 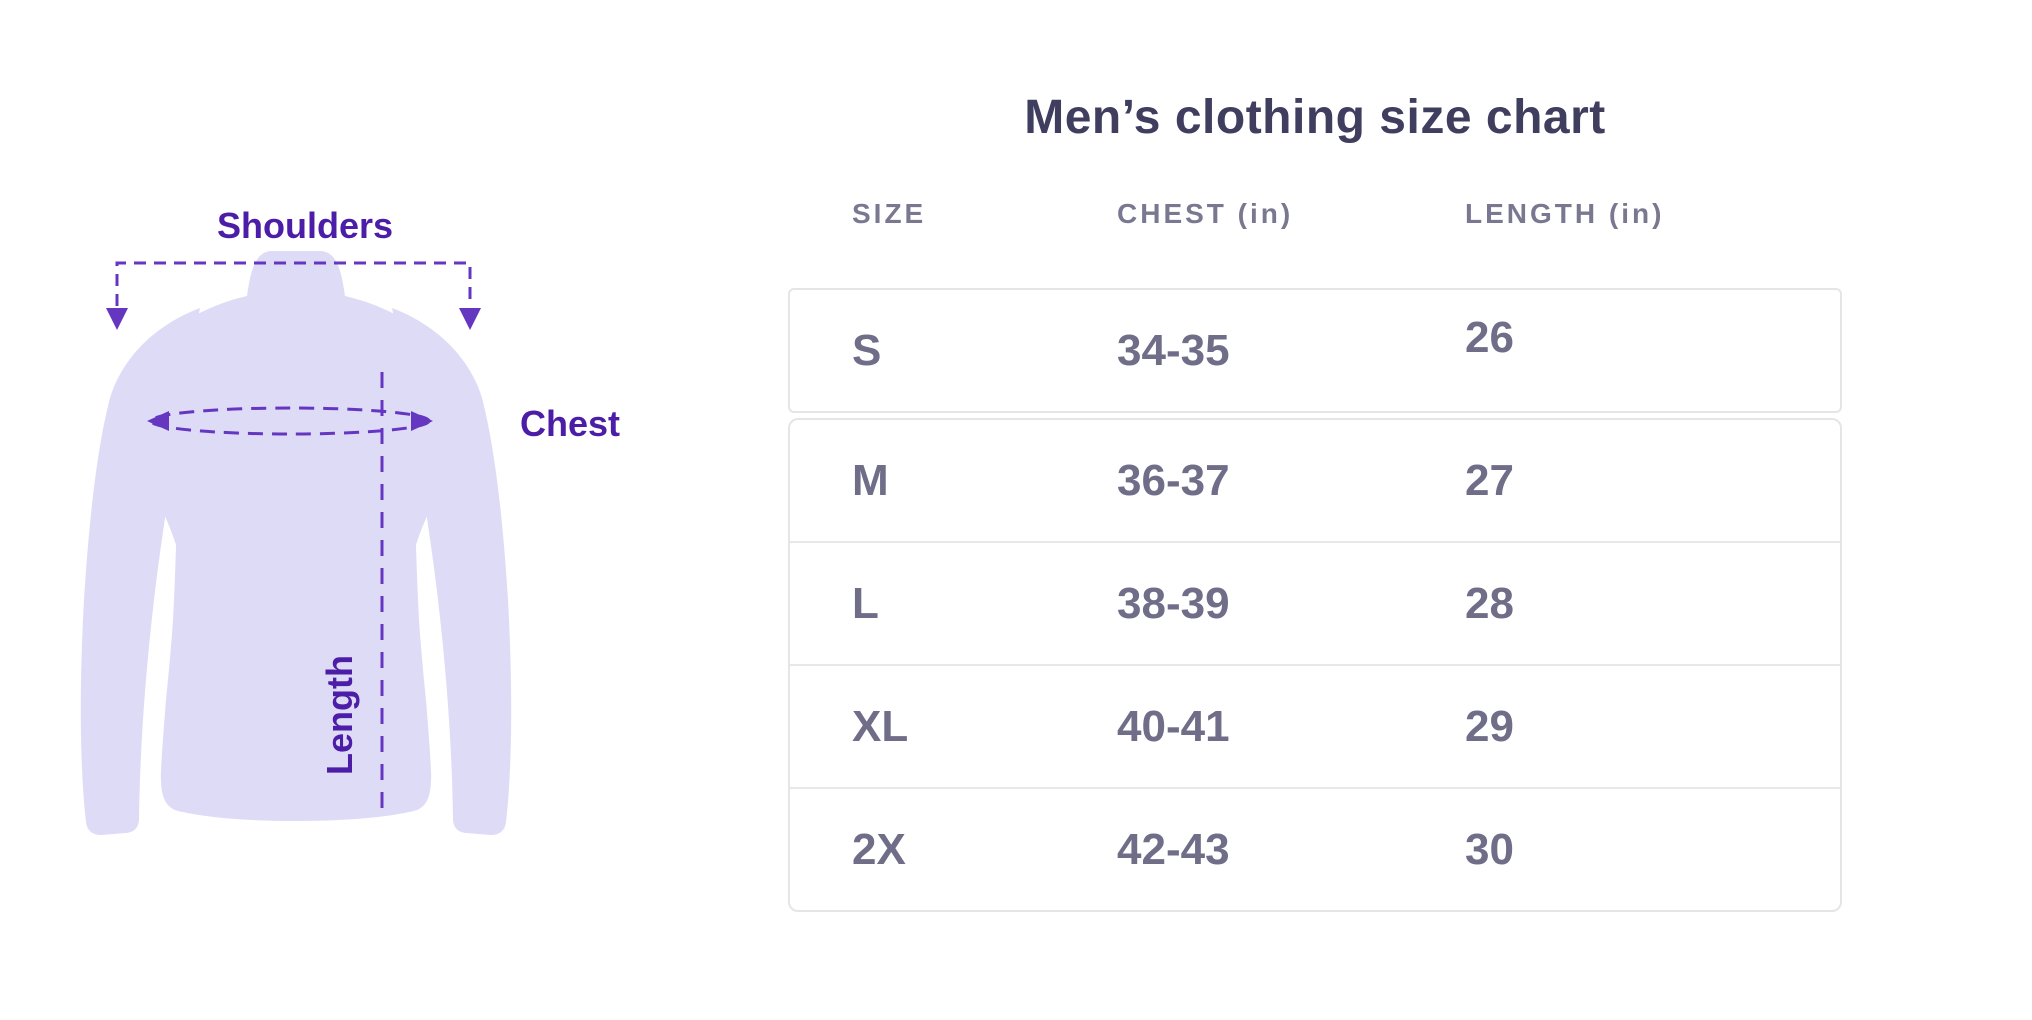 What do you see at coordinates (1489, 849) in the screenshot?
I see `cell-length: 30` at bounding box center [1489, 849].